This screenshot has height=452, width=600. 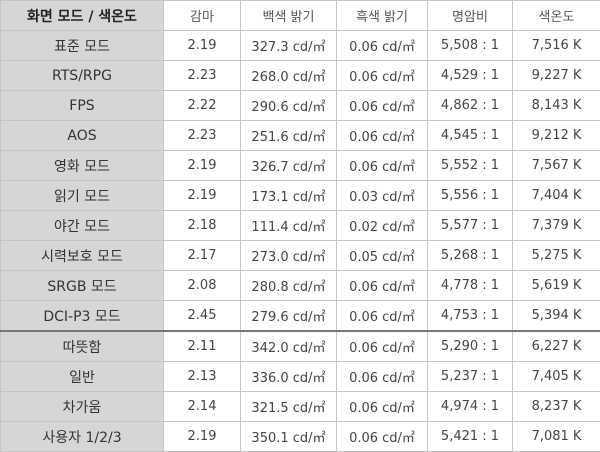 I want to click on value-cell: 111.4 cd/㎡, so click(x=289, y=226).